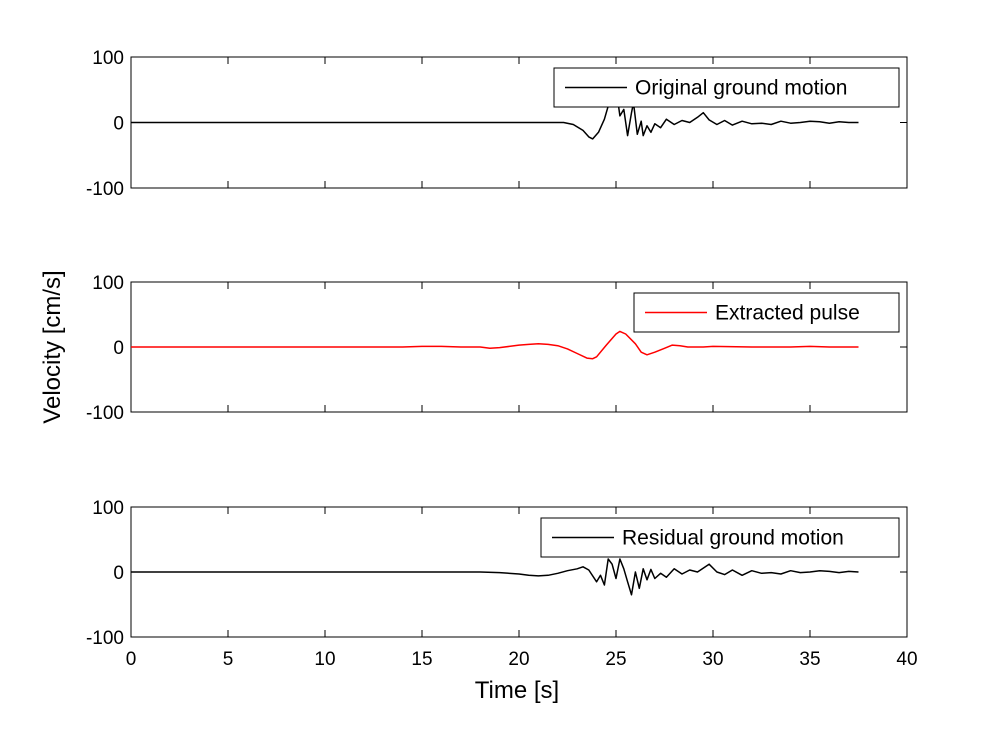 The height and width of the screenshot is (750, 1002). What do you see at coordinates (733, 538) in the screenshot?
I see `legend-label: Residual ground motion` at bounding box center [733, 538].